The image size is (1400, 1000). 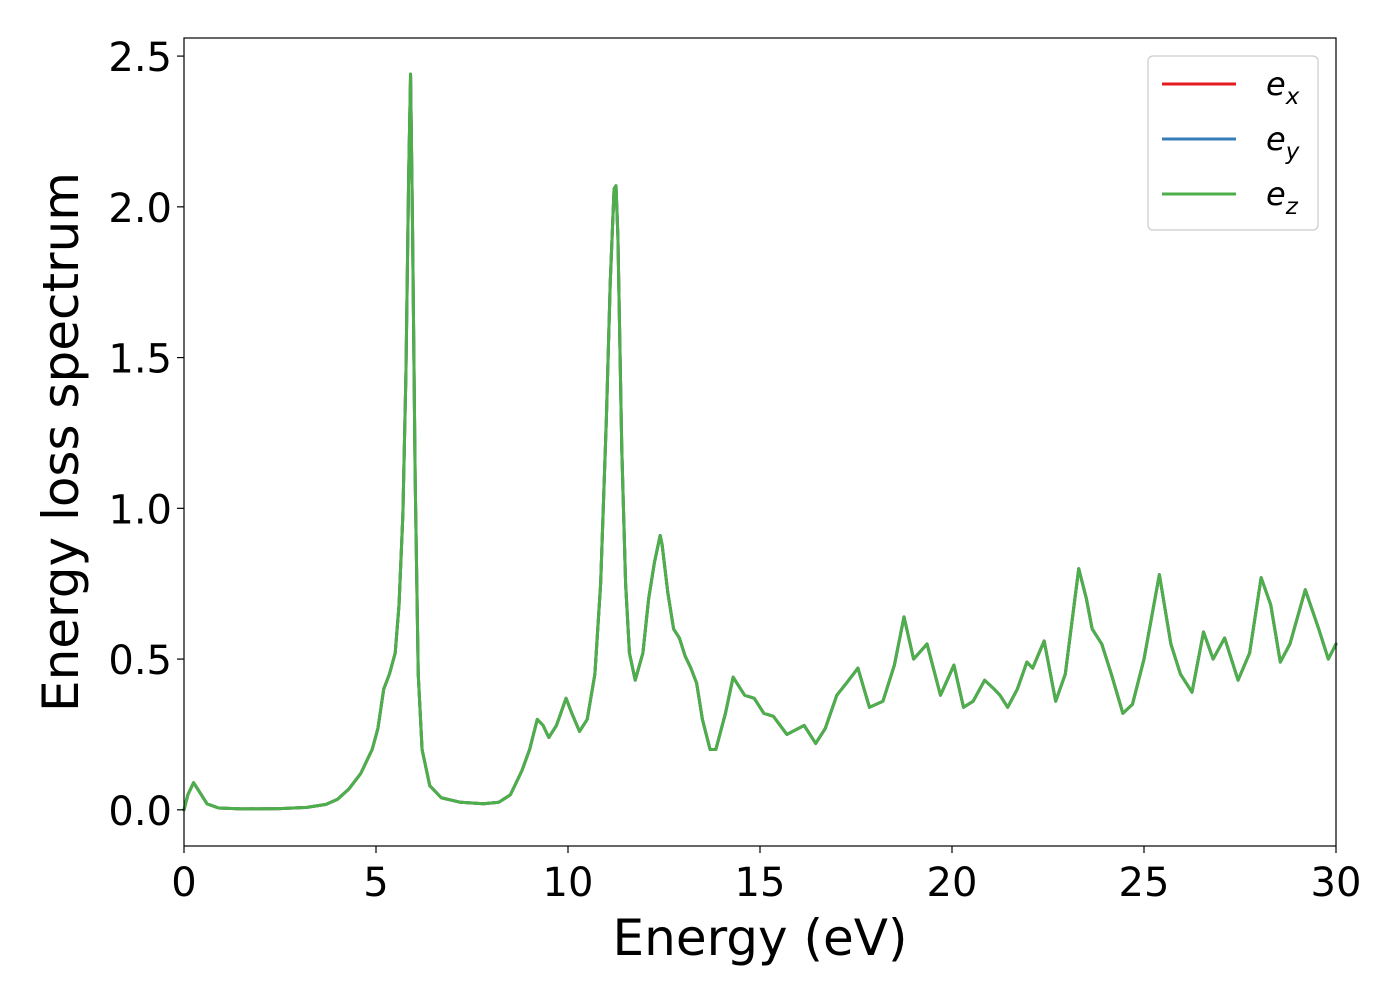 What do you see at coordinates (183, 883) in the screenshot?
I see `x-tick-label: 0` at bounding box center [183, 883].